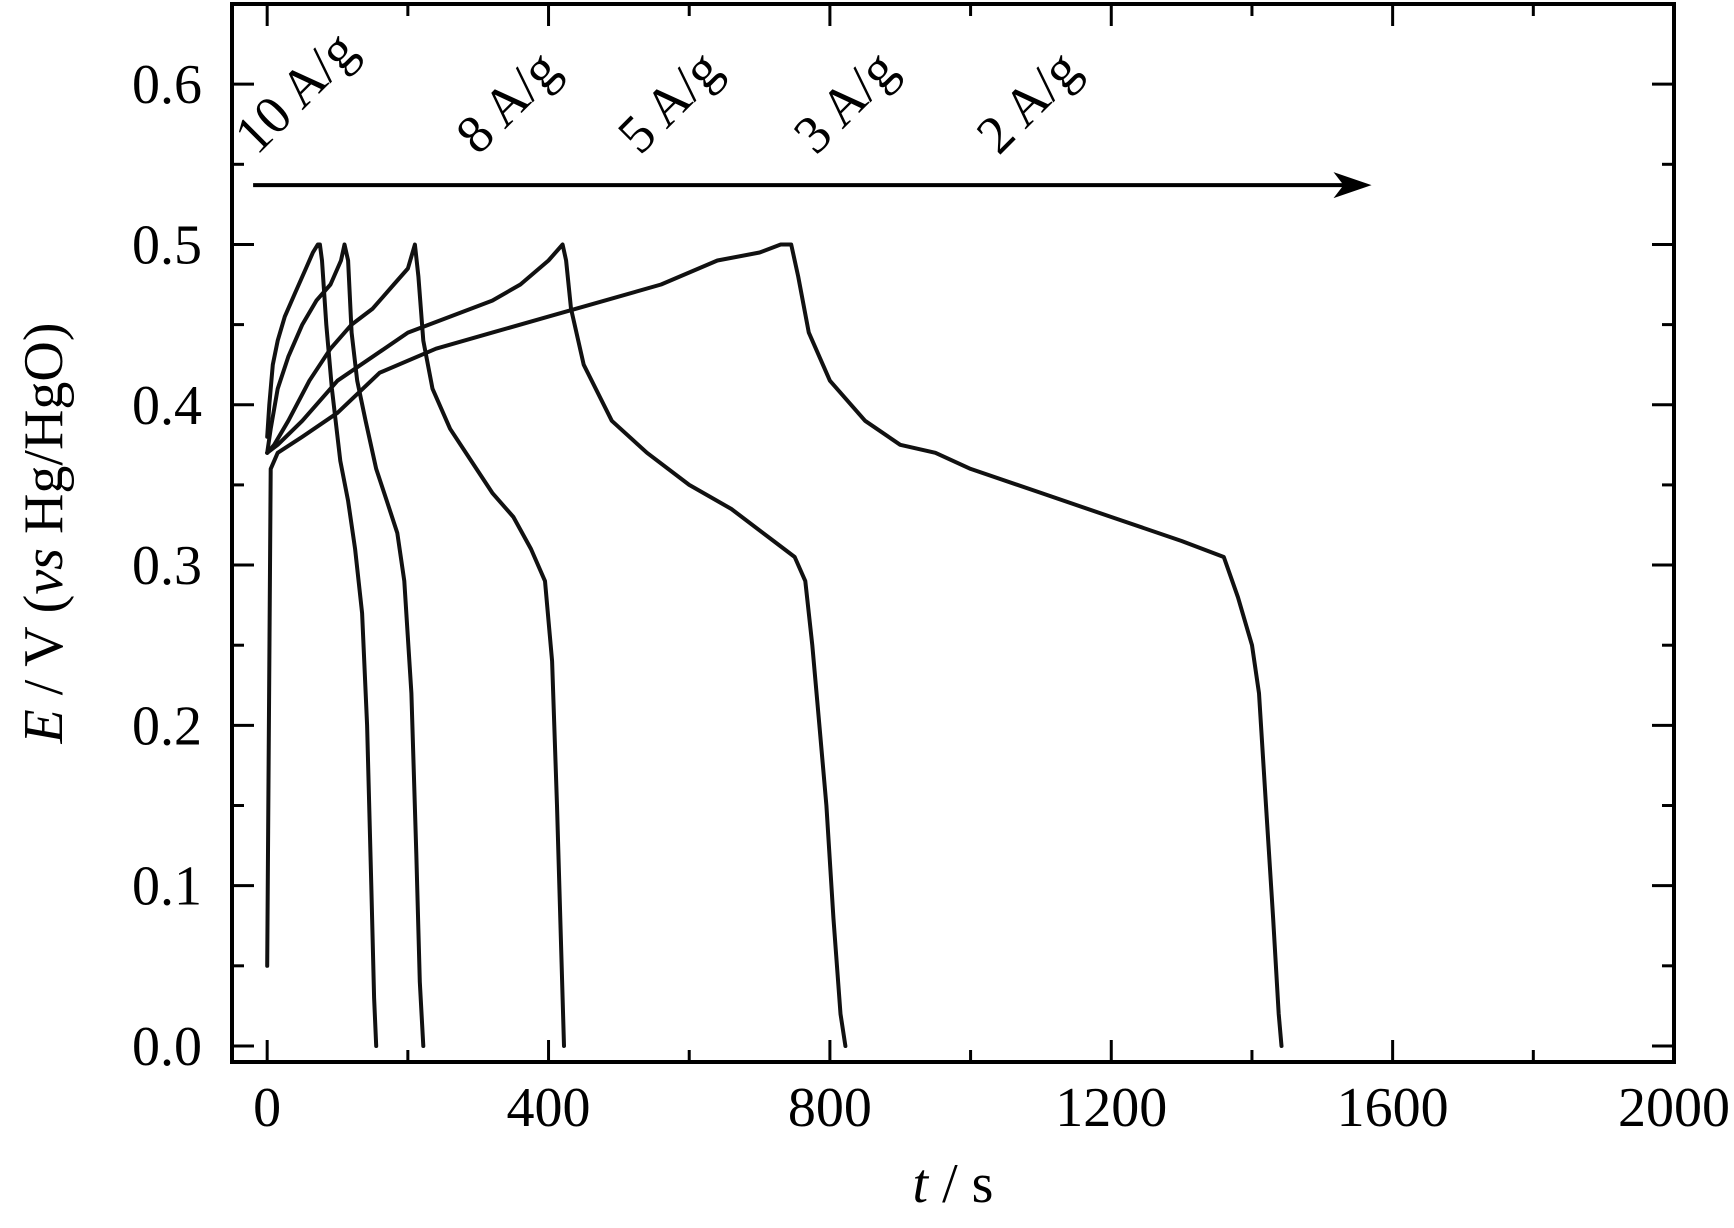  I want to click on y-tick-label: 0.4, so click(167, 406).